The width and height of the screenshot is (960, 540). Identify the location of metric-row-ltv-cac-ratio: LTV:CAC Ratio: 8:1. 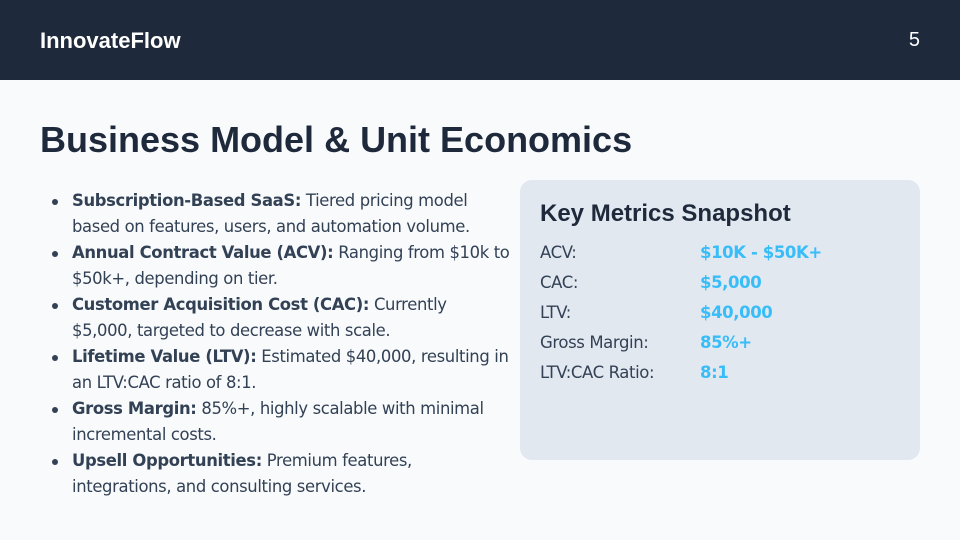
(720, 372).